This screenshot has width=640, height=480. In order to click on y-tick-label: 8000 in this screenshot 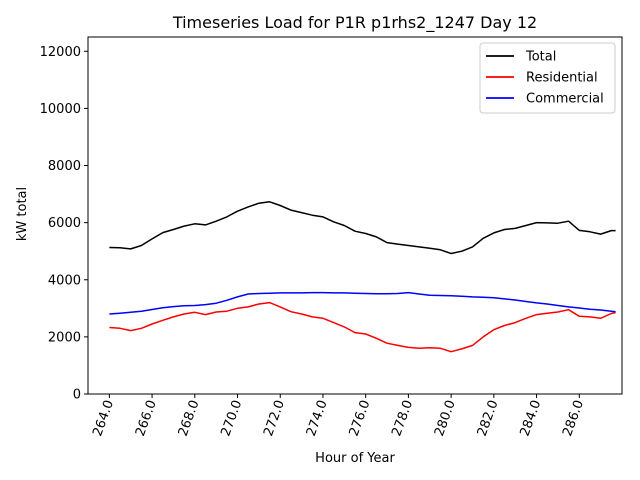, I will do `click(64, 166)`.